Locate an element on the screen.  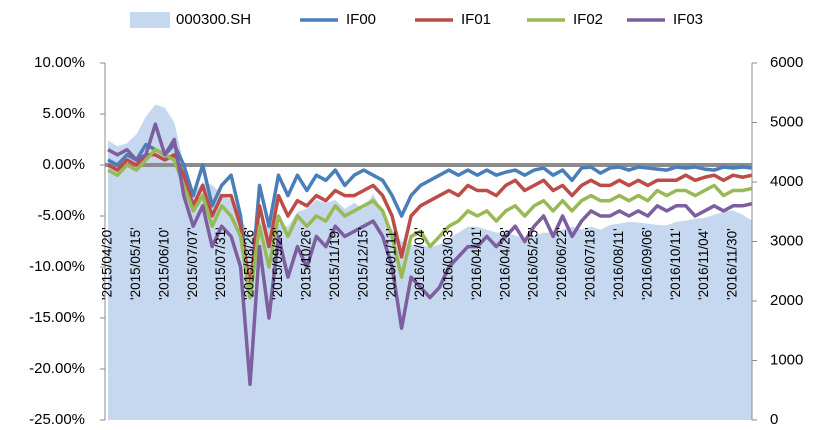
x-tick-label: '2016/09/06' is located at coordinates (646, 263).